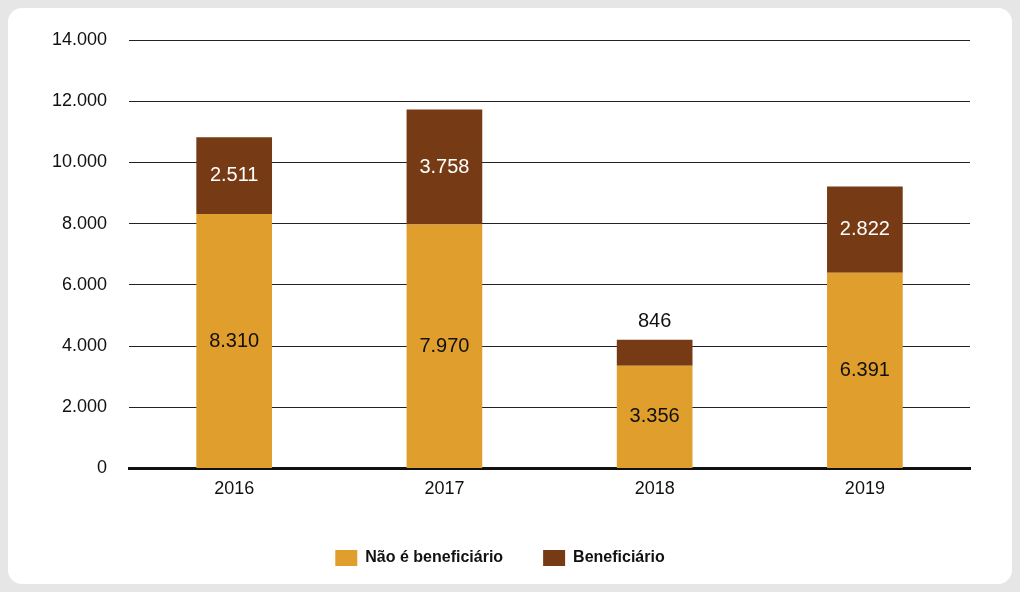 The height and width of the screenshot is (592, 1020). Describe the element at coordinates (619, 557) in the screenshot. I see `legend-label: Beneficiário` at that location.